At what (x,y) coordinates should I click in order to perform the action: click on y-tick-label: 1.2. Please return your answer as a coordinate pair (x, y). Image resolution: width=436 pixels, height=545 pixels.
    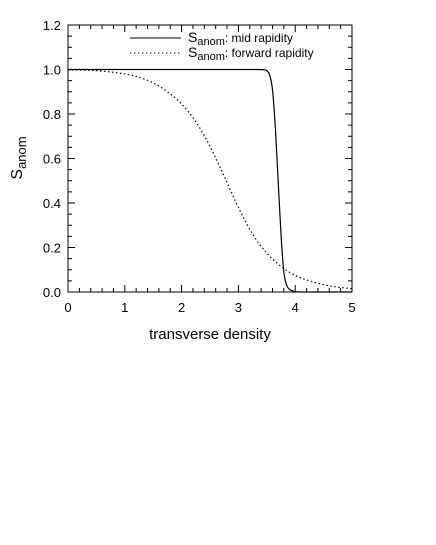
    Looking at the image, I should click on (52, 25).